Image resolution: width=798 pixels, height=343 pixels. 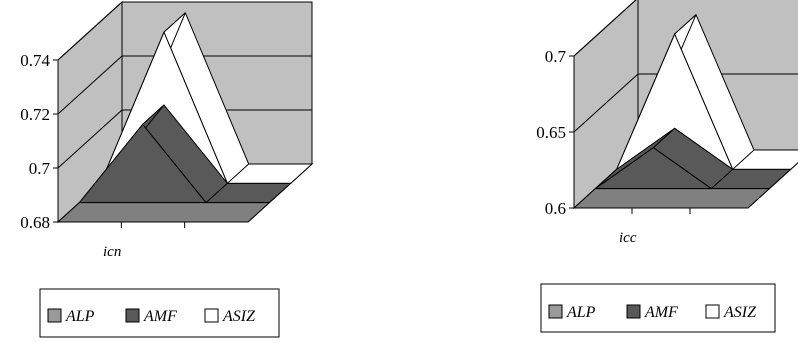 What do you see at coordinates (35, 60) in the screenshot?
I see `y-tick-label: 0.74` at bounding box center [35, 60].